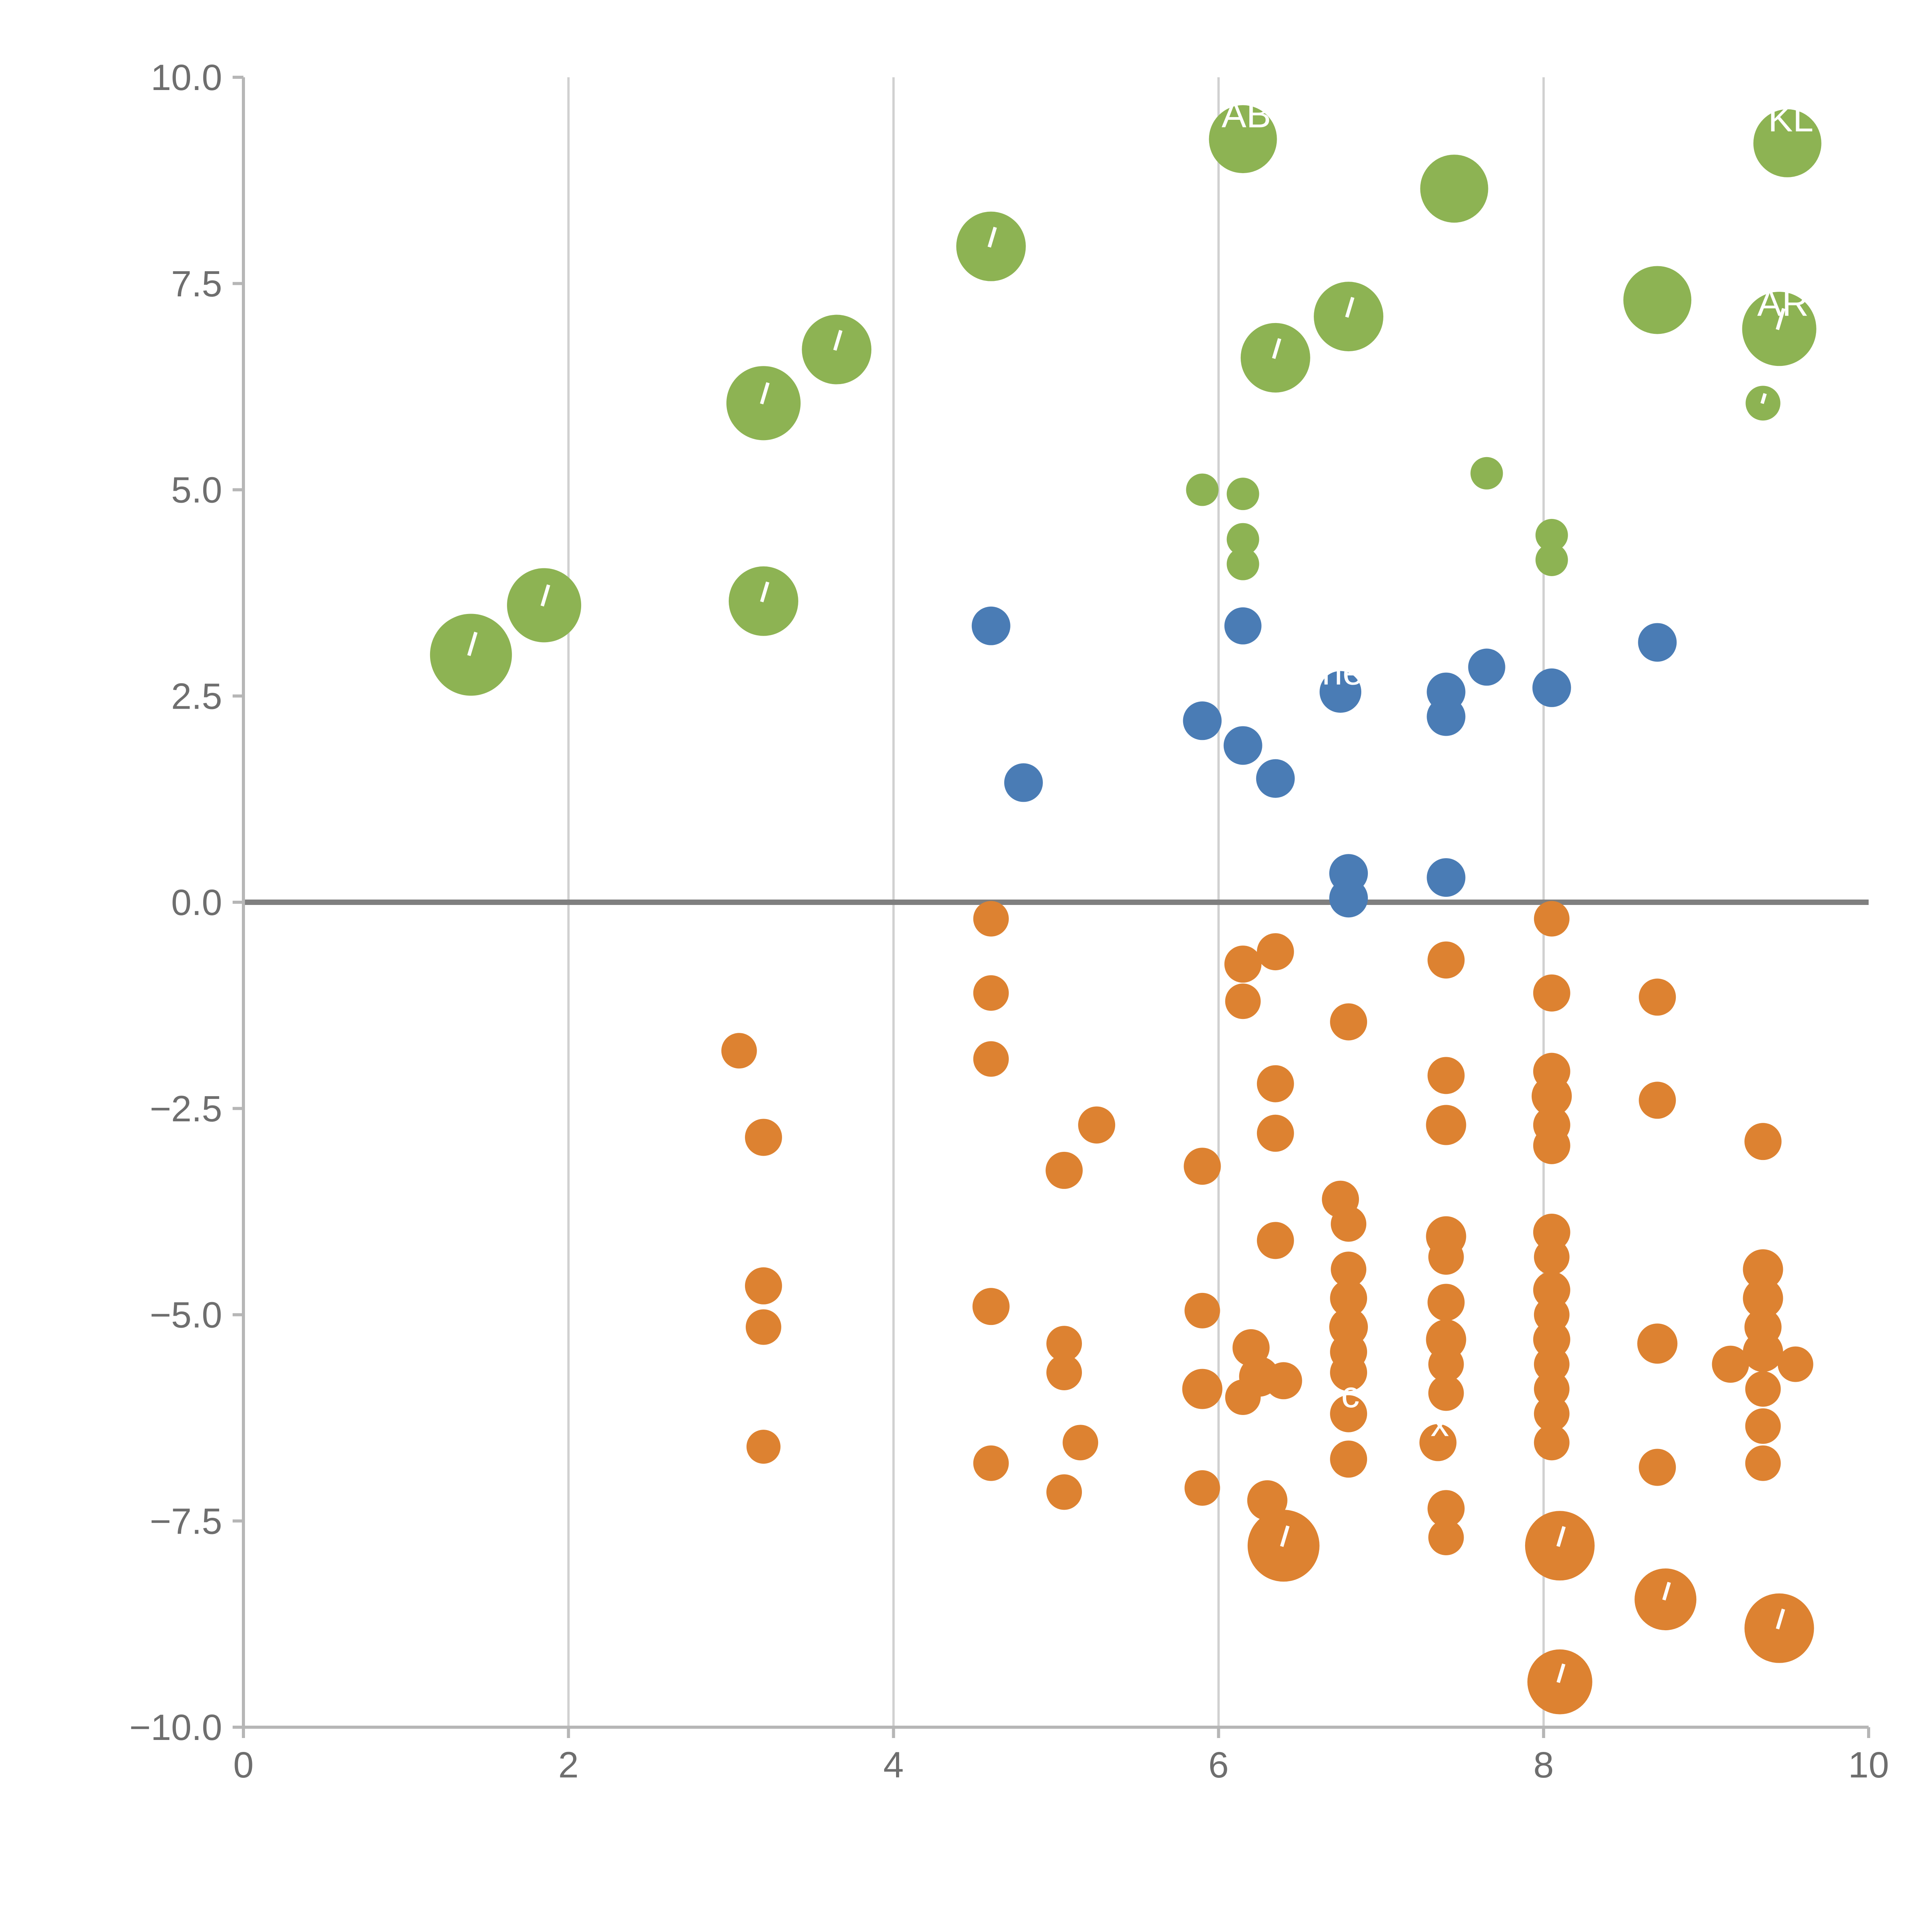 This screenshot has width=1932, height=1932. What do you see at coordinates (1342, 672) in the screenshot?
I see `blue-point-label: ne` at bounding box center [1342, 672].